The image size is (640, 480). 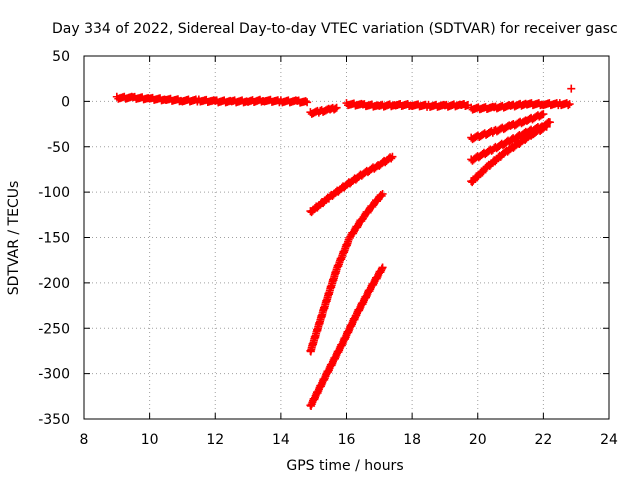 I want to click on x-tick-label: 10, so click(x=150, y=440).